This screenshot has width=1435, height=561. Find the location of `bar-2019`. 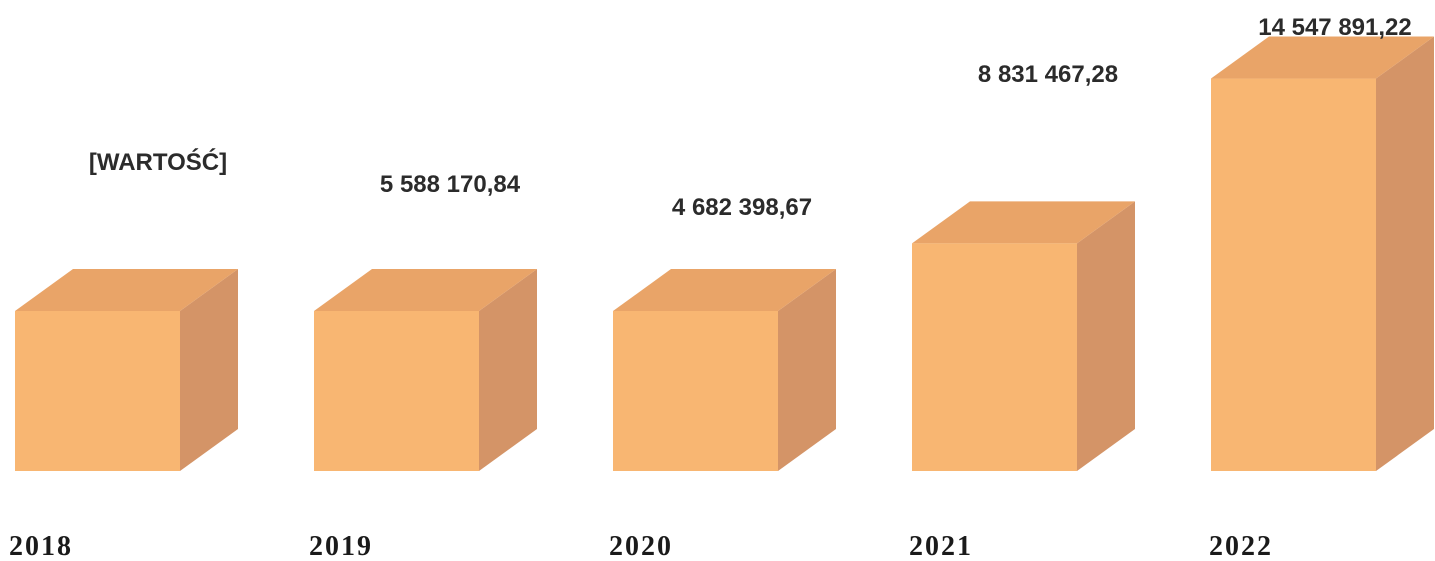

bar-2019 is located at coordinates (425, 370).